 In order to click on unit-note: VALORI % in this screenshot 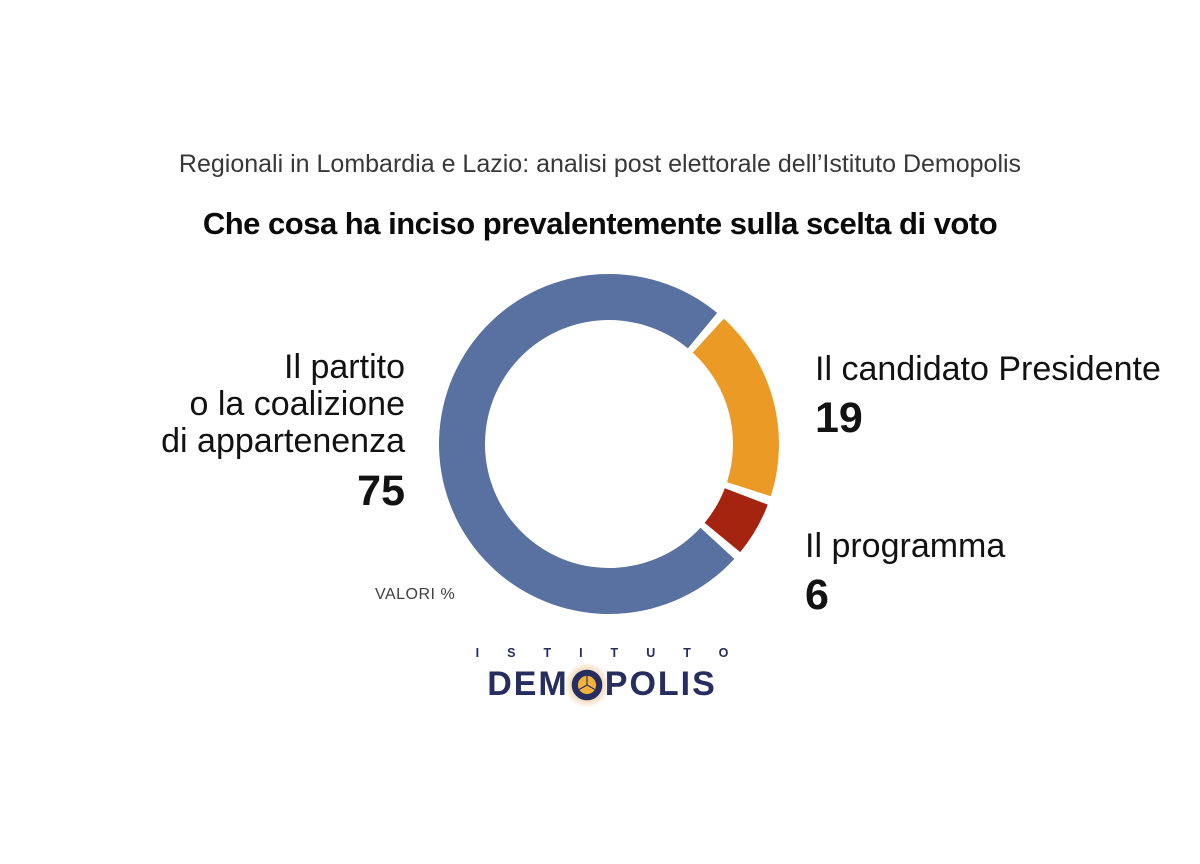, I will do `click(415, 594)`.